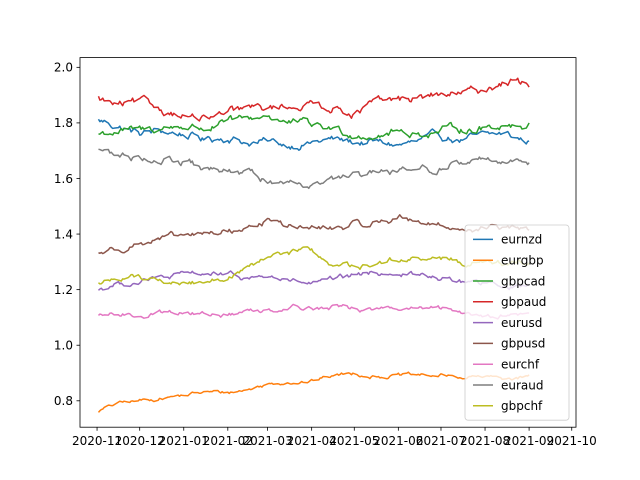  What do you see at coordinates (63, 346) in the screenshot?
I see `y-tick-label: 1.0` at bounding box center [63, 346].